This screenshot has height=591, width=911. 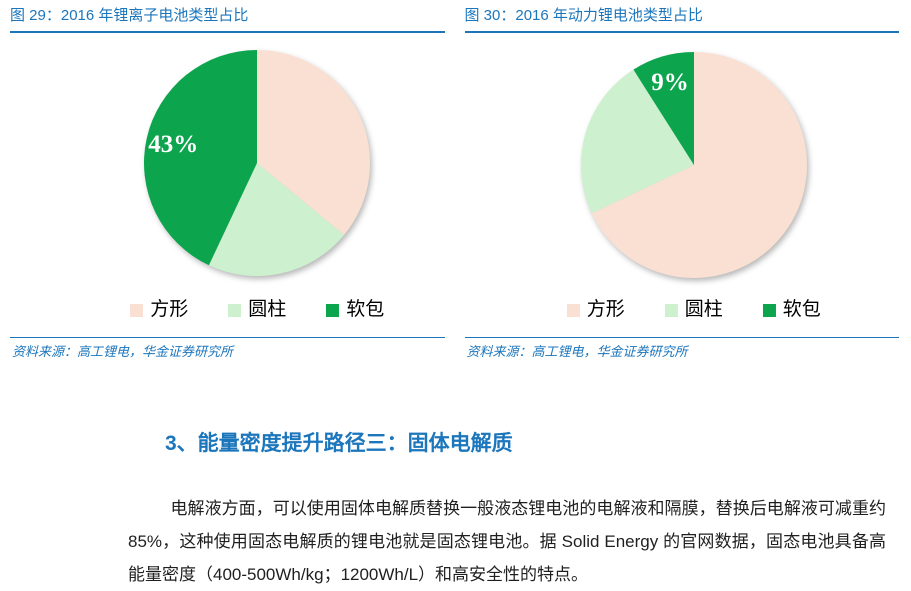 I want to click on figure-29-source: 资料来源：高工锂电，华金证券研究所, so click(x=227, y=352).